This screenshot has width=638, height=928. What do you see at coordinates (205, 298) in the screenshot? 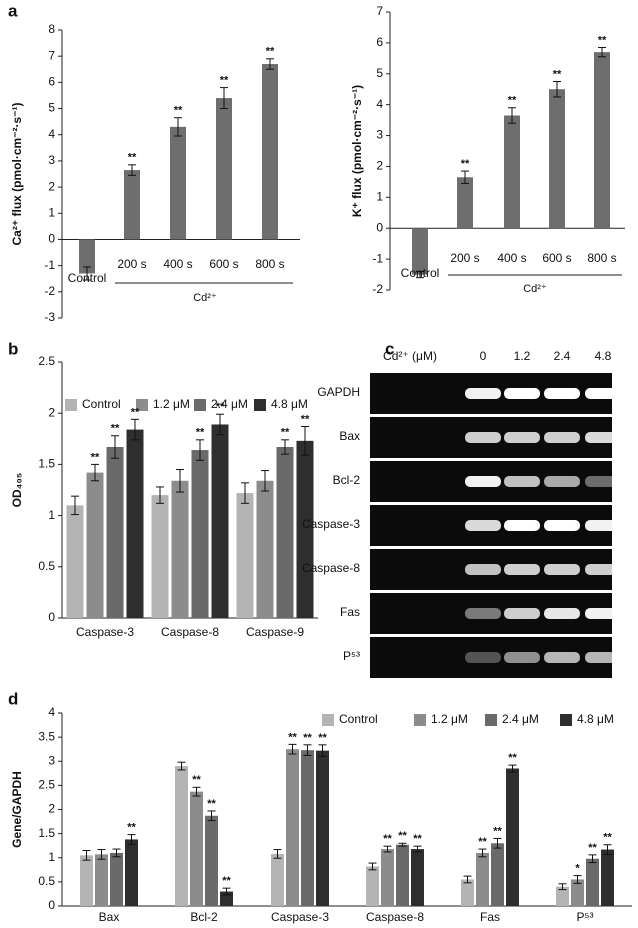
I see `group-label: Cd²⁺` at bounding box center [205, 298].